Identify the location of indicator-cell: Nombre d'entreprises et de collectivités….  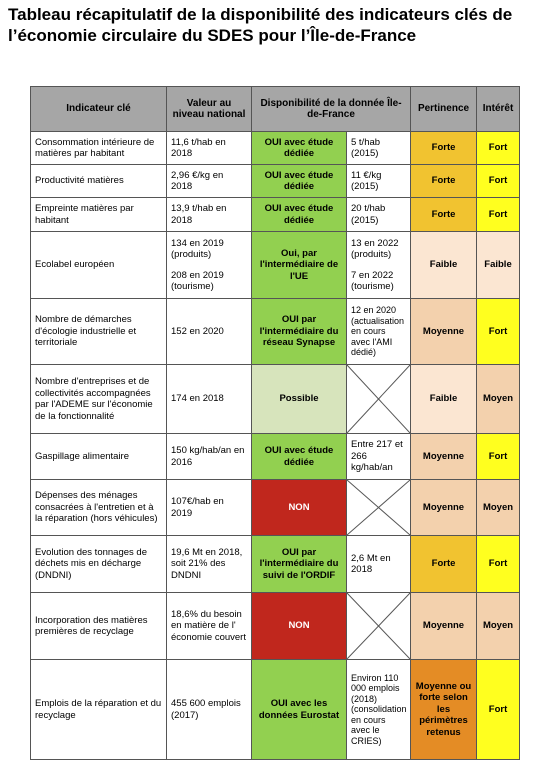
(98, 399).